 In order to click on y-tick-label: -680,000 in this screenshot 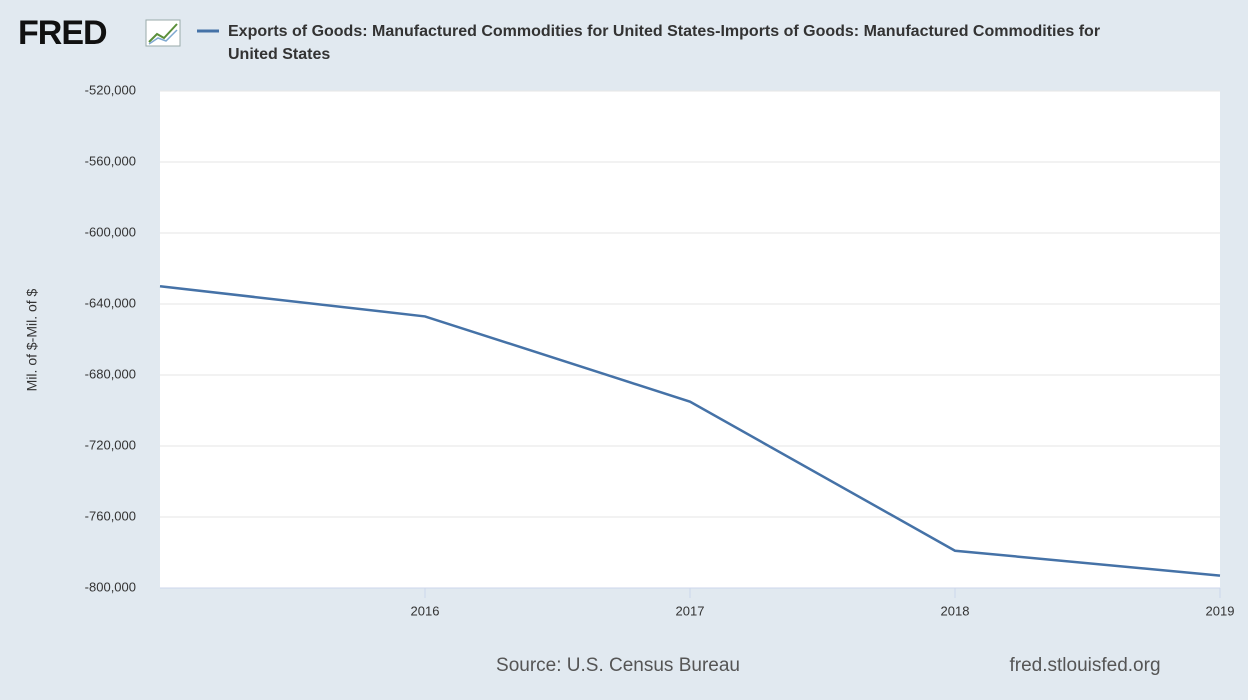, I will do `click(110, 373)`.